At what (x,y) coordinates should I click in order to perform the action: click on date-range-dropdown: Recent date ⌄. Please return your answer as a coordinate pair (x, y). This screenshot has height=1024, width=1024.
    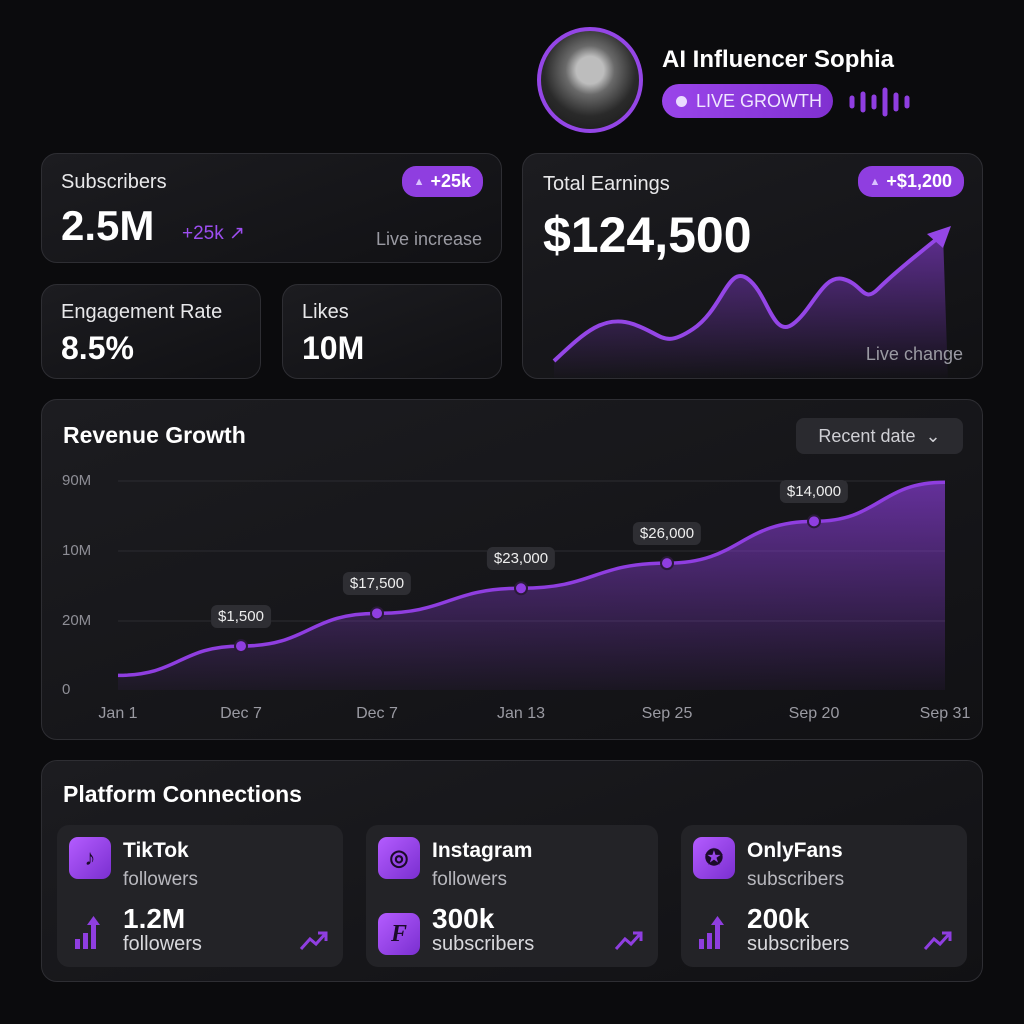
    Looking at the image, I should click on (879, 436).